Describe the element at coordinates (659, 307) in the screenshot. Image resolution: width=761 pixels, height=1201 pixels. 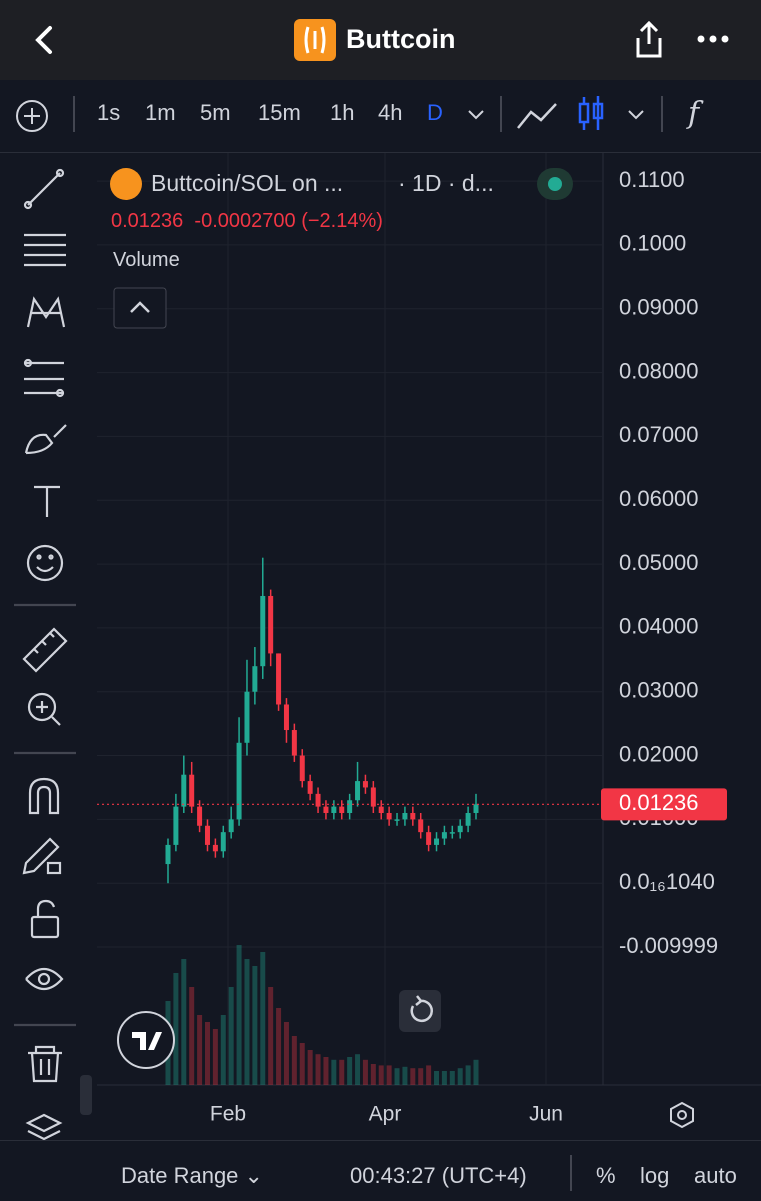
I see `y-tick-label: 0.09000` at that location.